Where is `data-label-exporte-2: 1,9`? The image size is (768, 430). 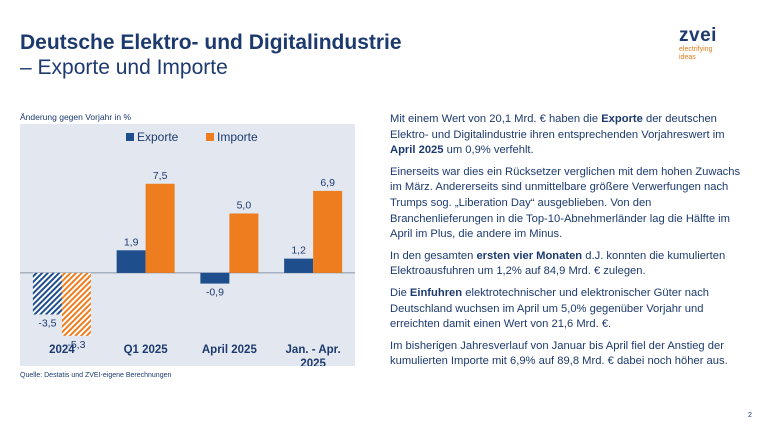
data-label-exporte-2: 1,9 is located at coordinates (131, 242).